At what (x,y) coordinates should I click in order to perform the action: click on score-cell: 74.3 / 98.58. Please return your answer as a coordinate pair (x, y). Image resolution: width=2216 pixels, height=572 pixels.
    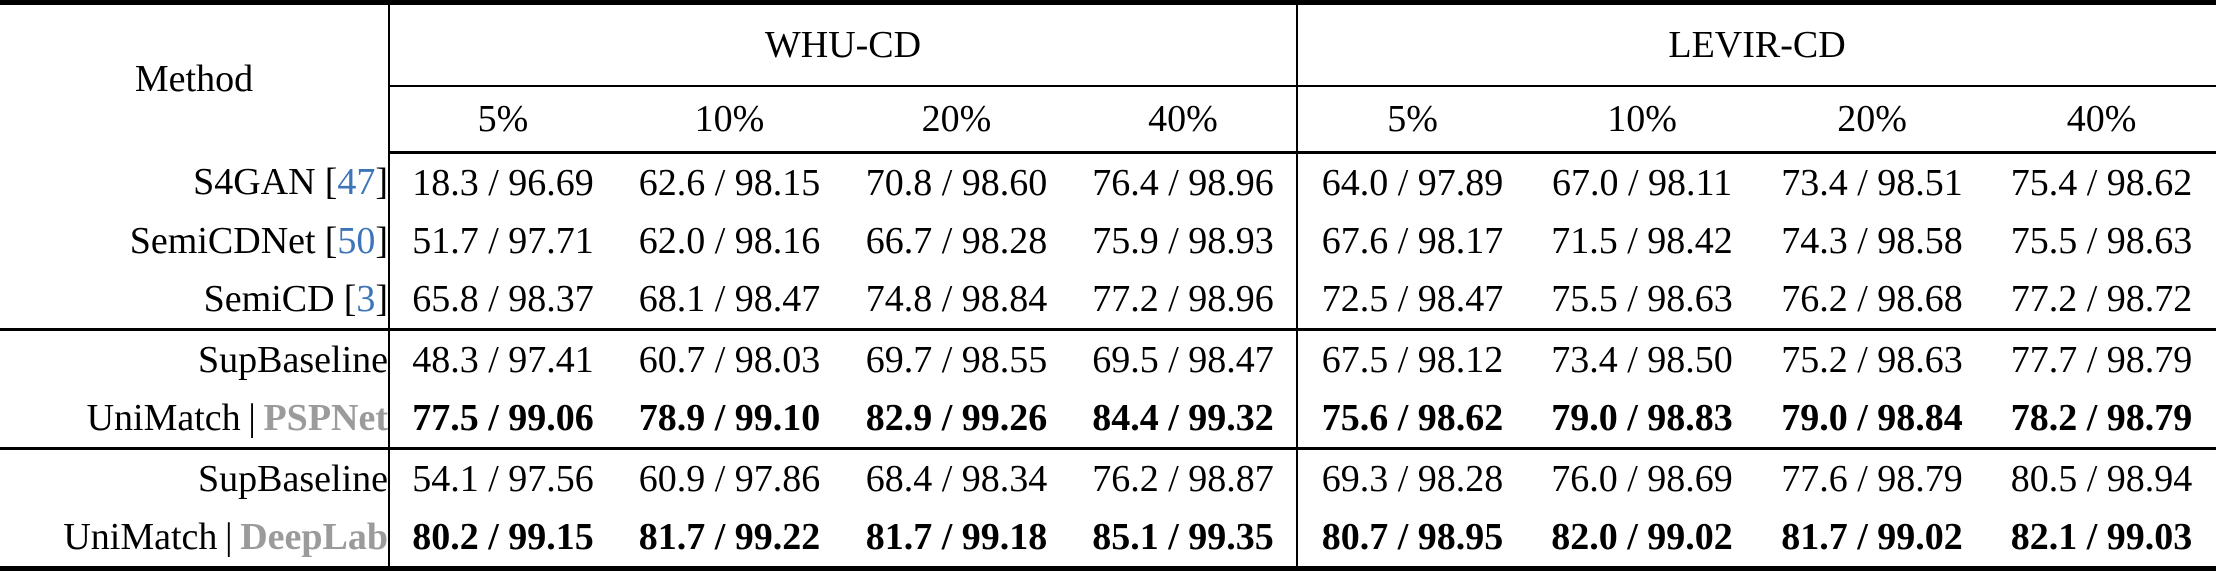
    Looking at the image, I should click on (1872, 241).